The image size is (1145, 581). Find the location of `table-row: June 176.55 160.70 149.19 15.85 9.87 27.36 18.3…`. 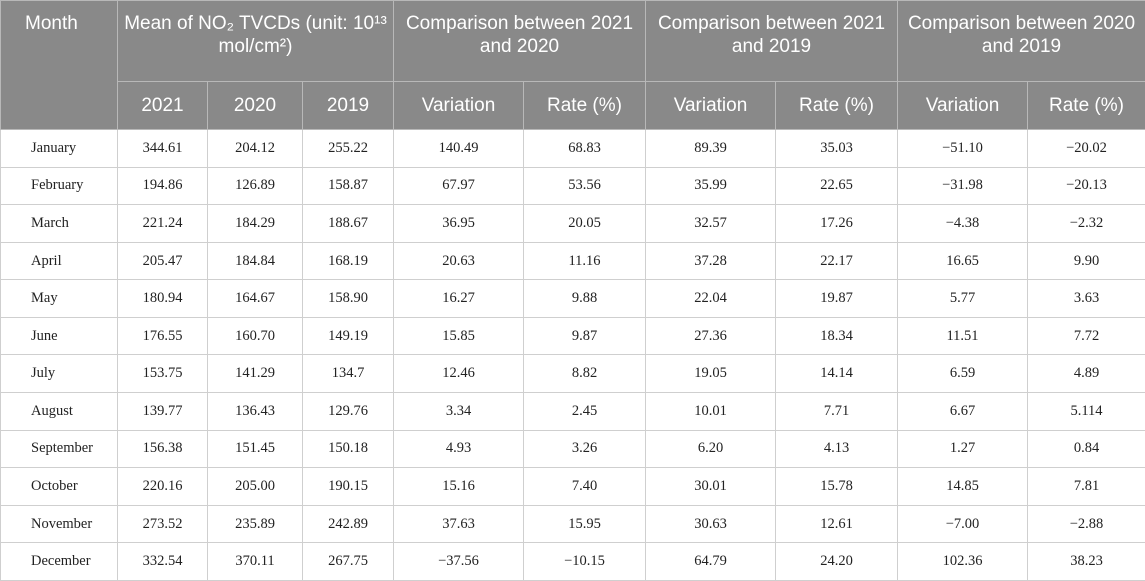

table-row: June 176.55 160.70 149.19 15.85 9.87 27.36 18.3… is located at coordinates (572, 336).